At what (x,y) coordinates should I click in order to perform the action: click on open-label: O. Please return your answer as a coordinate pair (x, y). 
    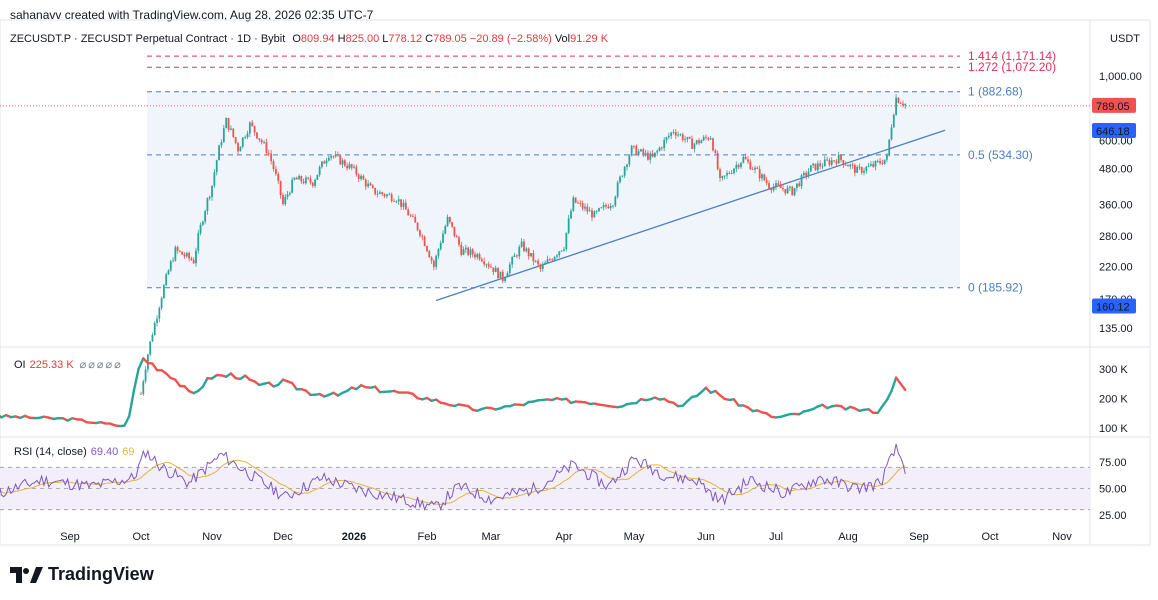
    Looking at the image, I should click on (296, 39).